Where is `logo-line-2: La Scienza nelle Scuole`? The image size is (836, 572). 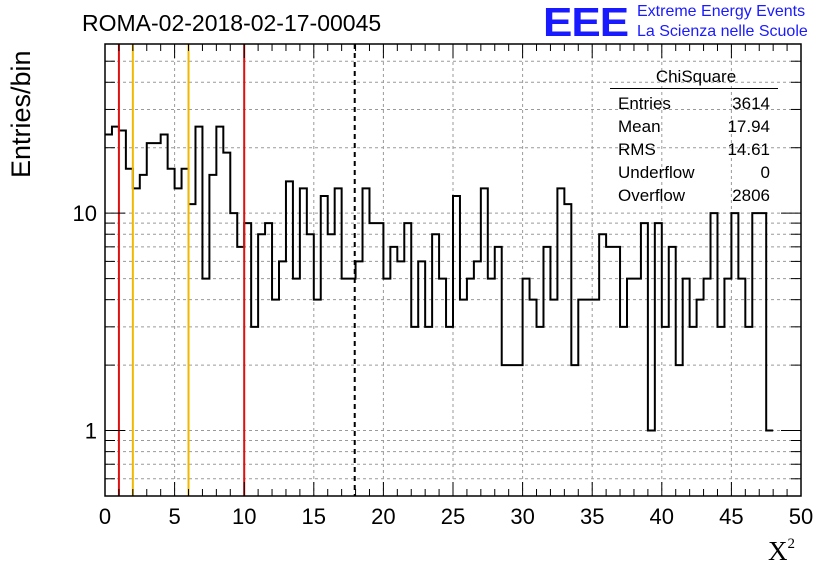 logo-line-2: La Scienza nelle Scuole is located at coordinates (722, 31).